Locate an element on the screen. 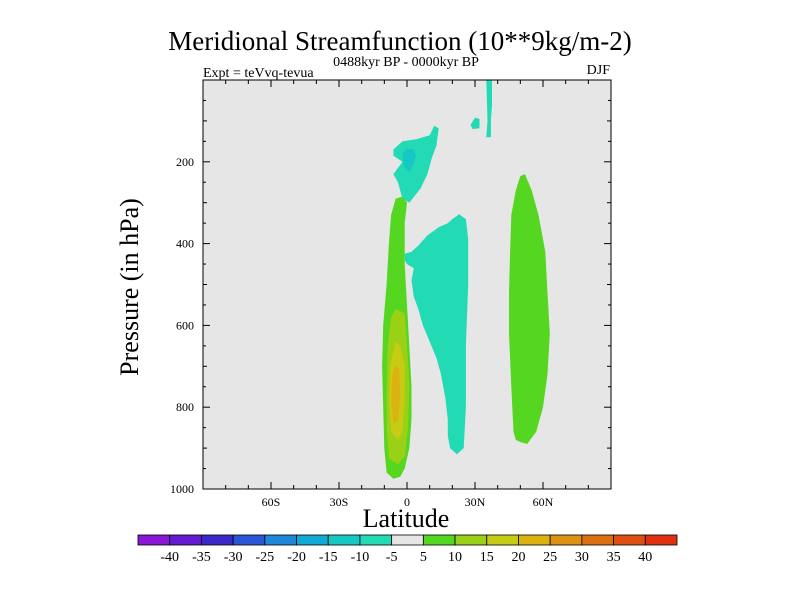  colorbar-label: -30 is located at coordinates (233, 557).